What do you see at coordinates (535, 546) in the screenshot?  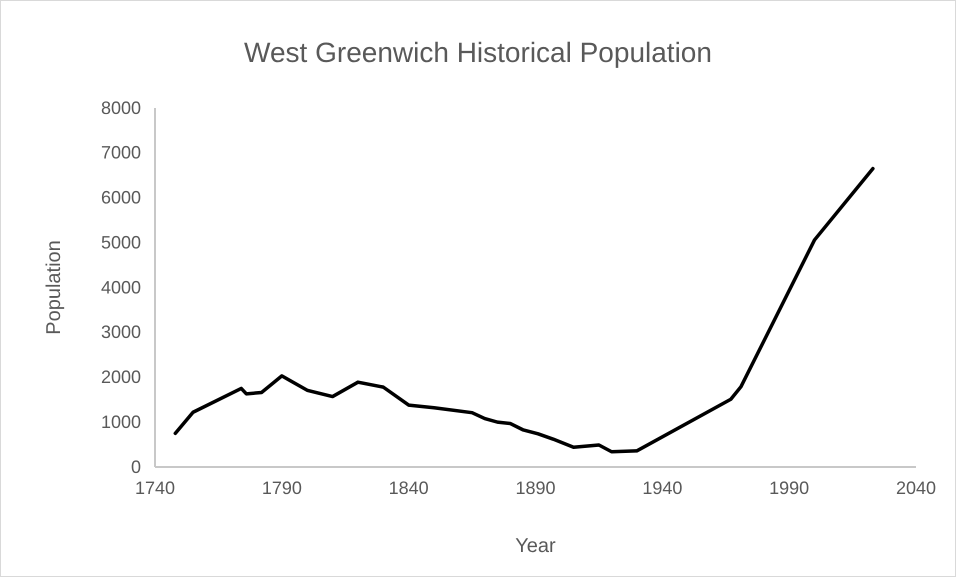 I see `x-axis-title: Year` at bounding box center [535, 546].